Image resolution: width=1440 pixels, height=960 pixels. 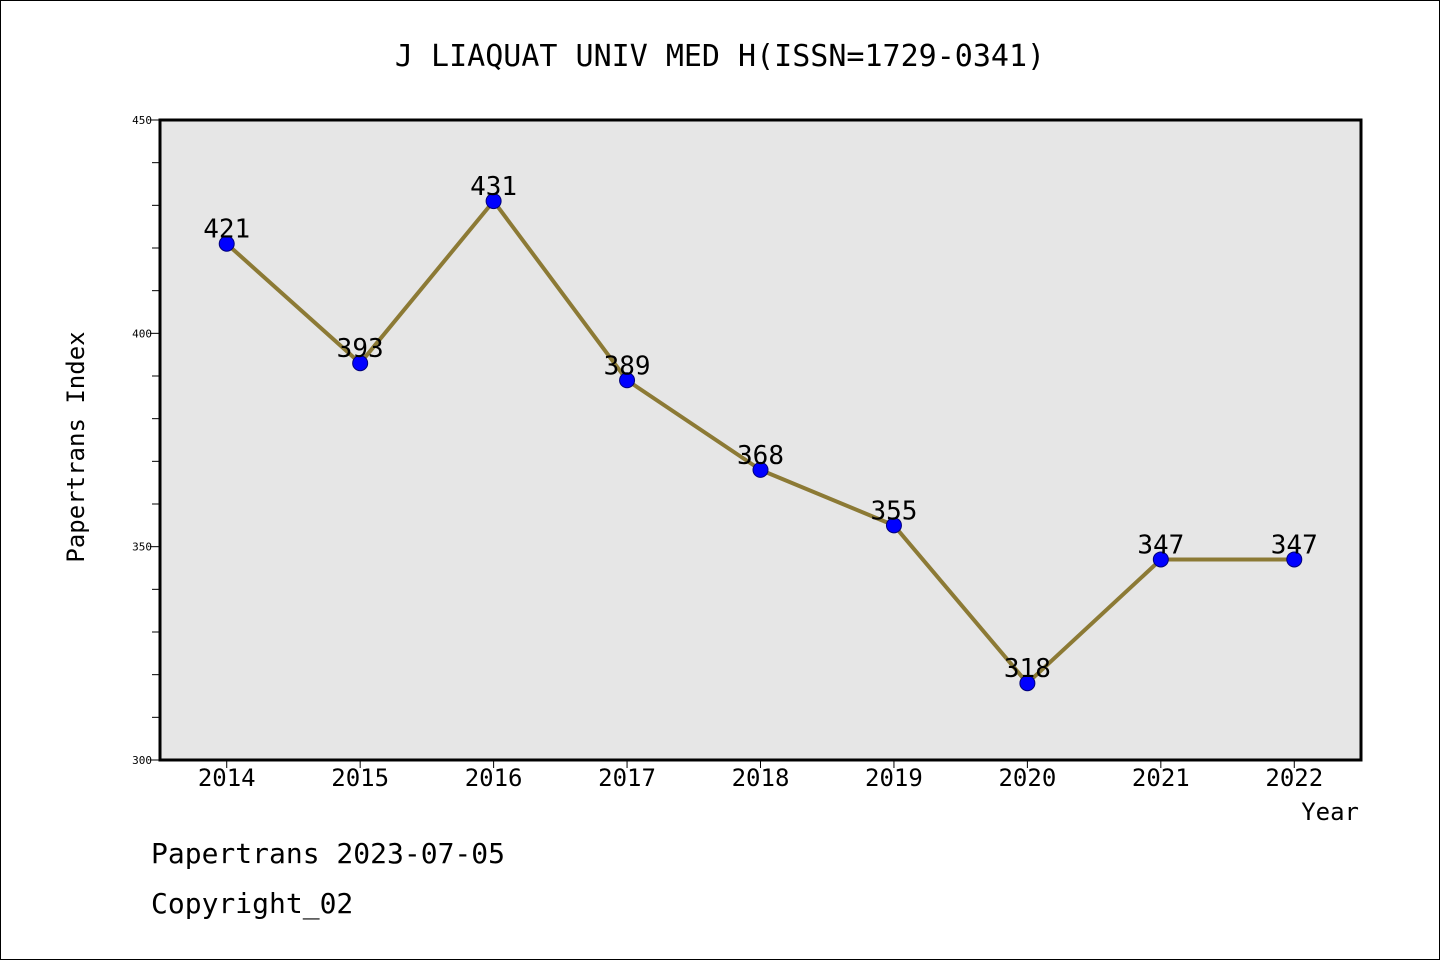 I want to click on data-label: 431, so click(x=493, y=187).